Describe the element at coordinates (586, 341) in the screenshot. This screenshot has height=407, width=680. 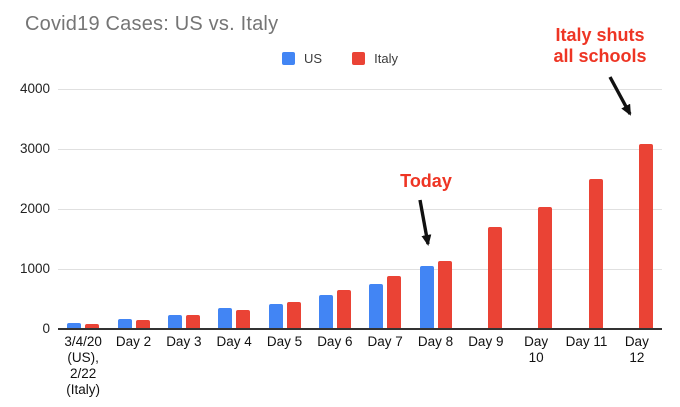
I see `x-tick-label: Day 11` at that location.